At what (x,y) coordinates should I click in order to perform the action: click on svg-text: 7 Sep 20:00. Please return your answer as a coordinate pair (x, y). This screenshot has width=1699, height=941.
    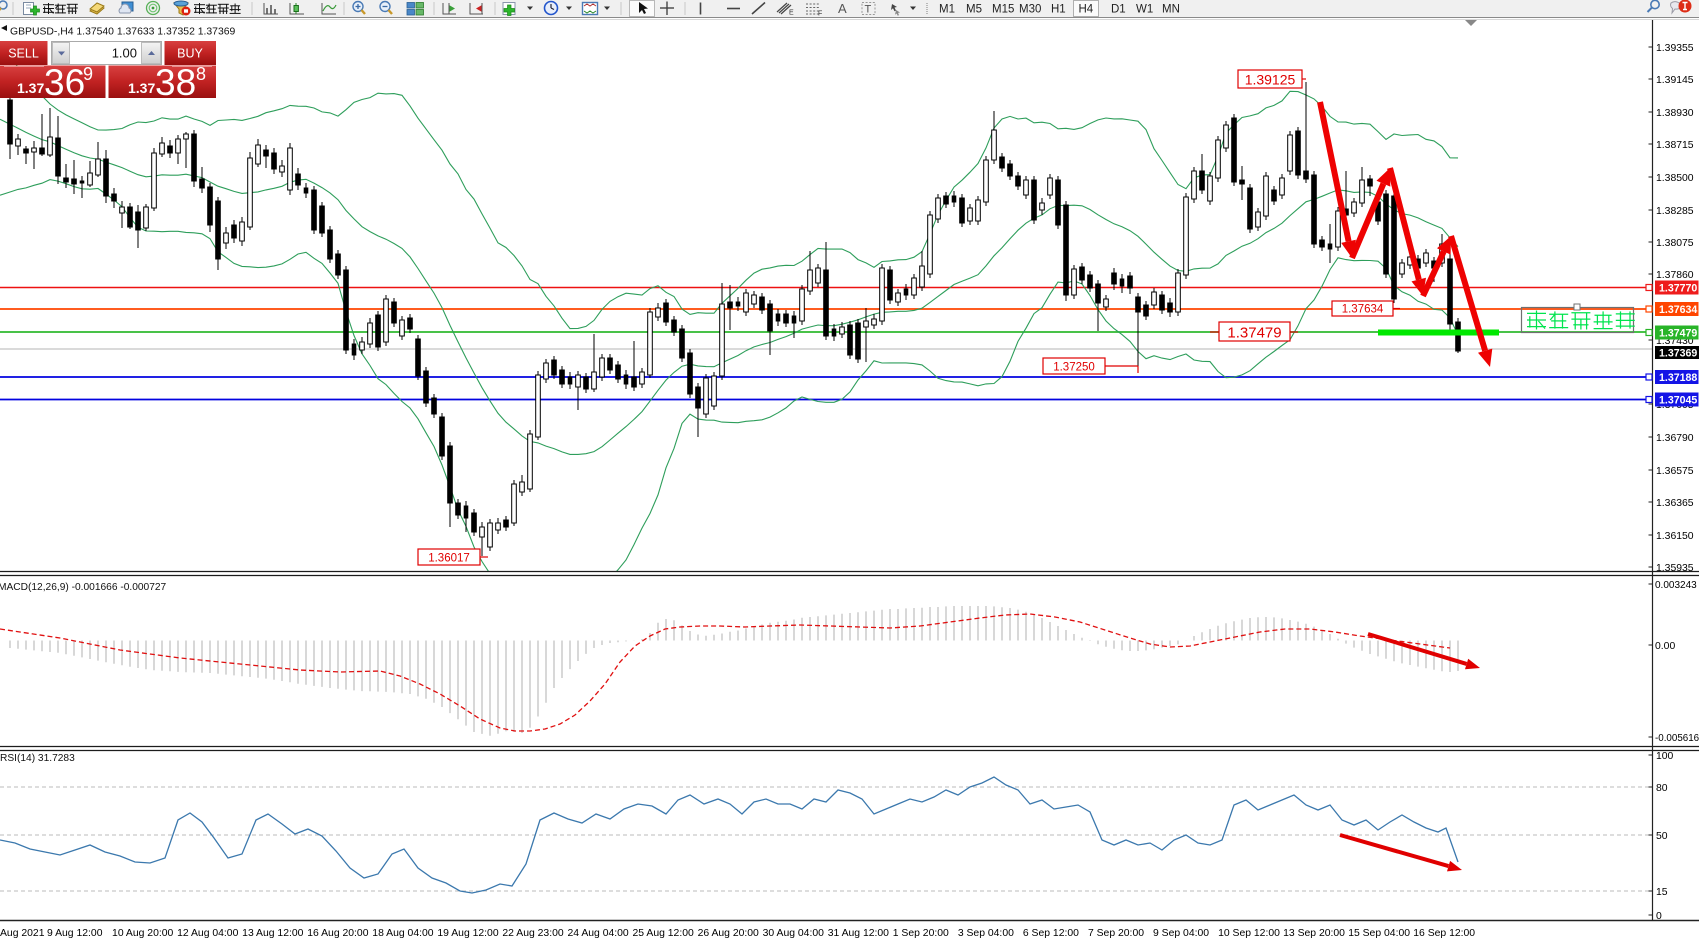
    Looking at the image, I should click on (1116, 933).